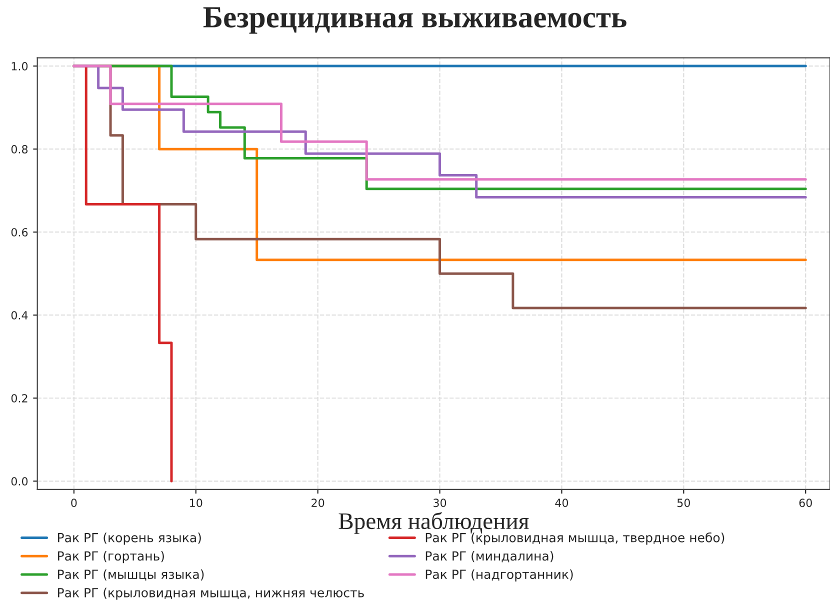  I want to click on x-tick-label: 0, so click(74, 503).